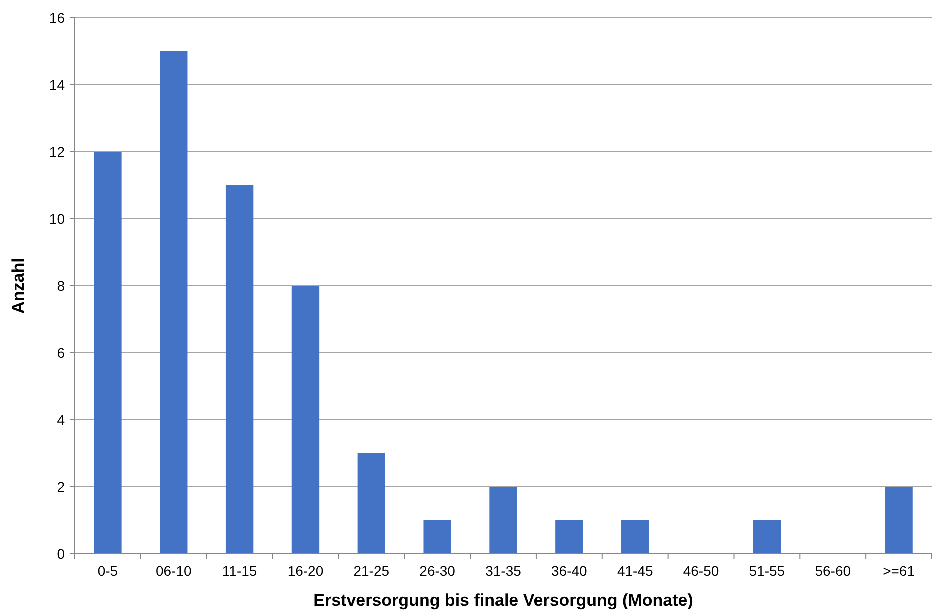 Image resolution: width=936 pixels, height=614 pixels. What do you see at coordinates (701, 571) in the screenshot?
I see `x-tick-label: 46-50` at bounding box center [701, 571].